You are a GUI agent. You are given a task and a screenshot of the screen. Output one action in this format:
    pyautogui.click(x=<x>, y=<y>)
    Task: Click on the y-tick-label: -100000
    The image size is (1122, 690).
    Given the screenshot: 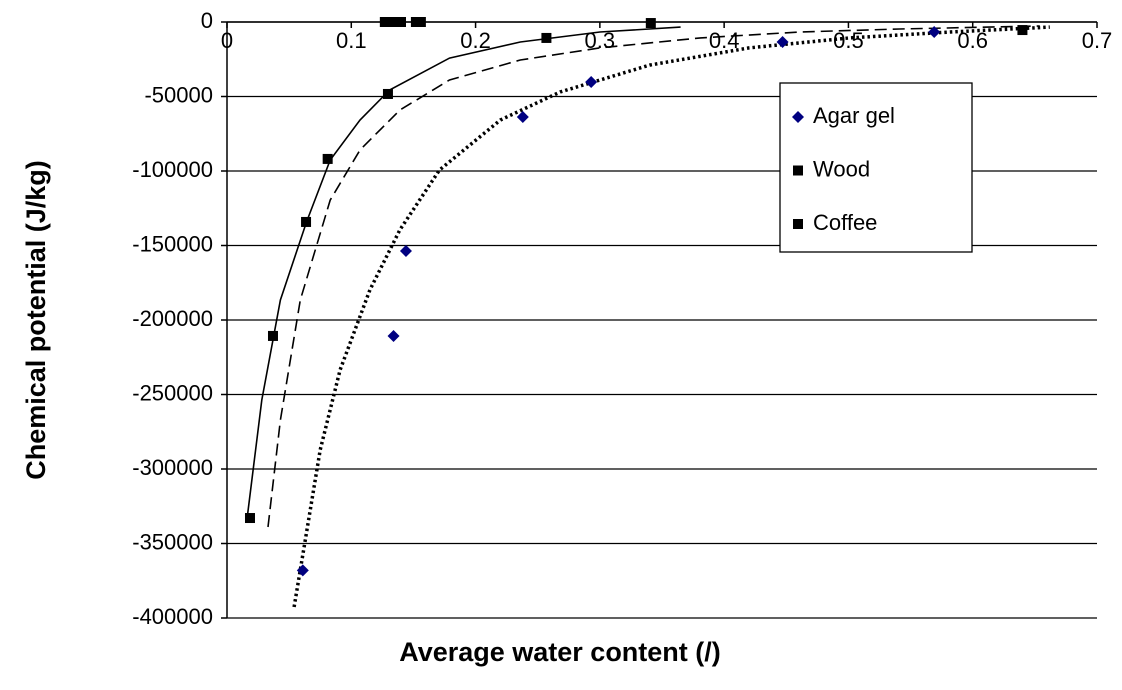 What is the action you would take?
    pyautogui.click(x=172, y=169)
    